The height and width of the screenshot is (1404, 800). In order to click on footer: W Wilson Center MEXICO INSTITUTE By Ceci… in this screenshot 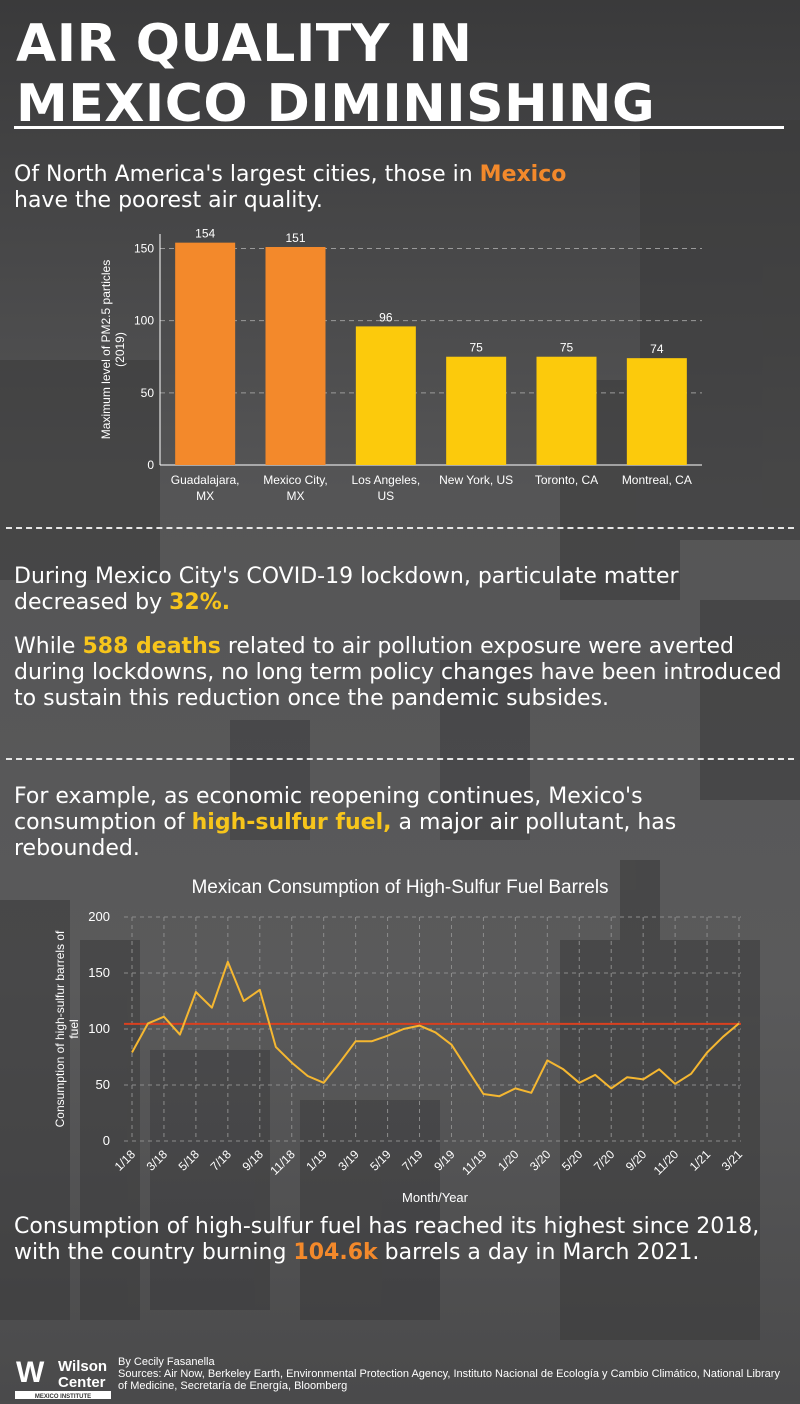, I will do `click(400, 1376)`.